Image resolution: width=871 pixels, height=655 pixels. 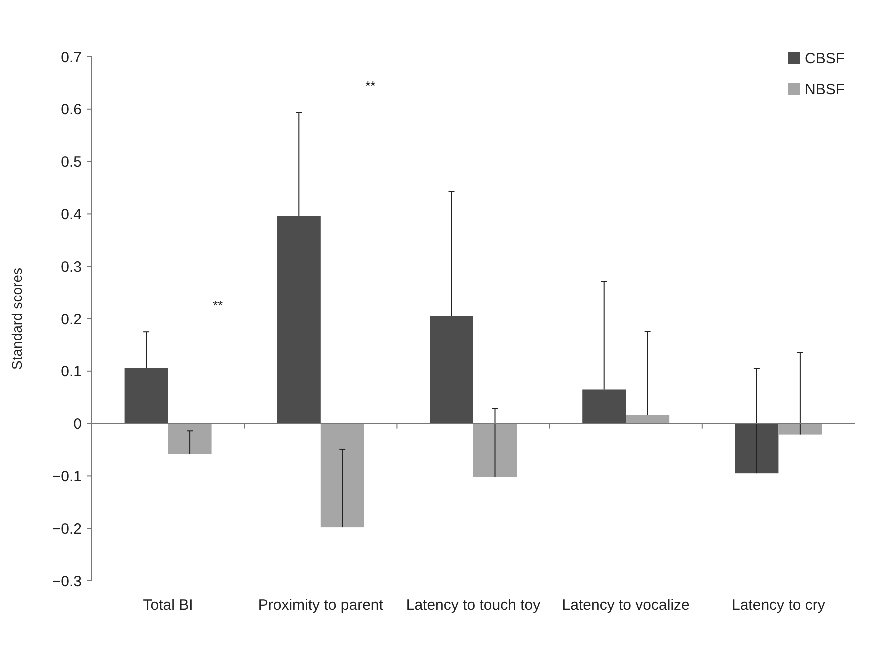 What do you see at coordinates (825, 89) in the screenshot?
I see `legend-label: NBSF` at bounding box center [825, 89].